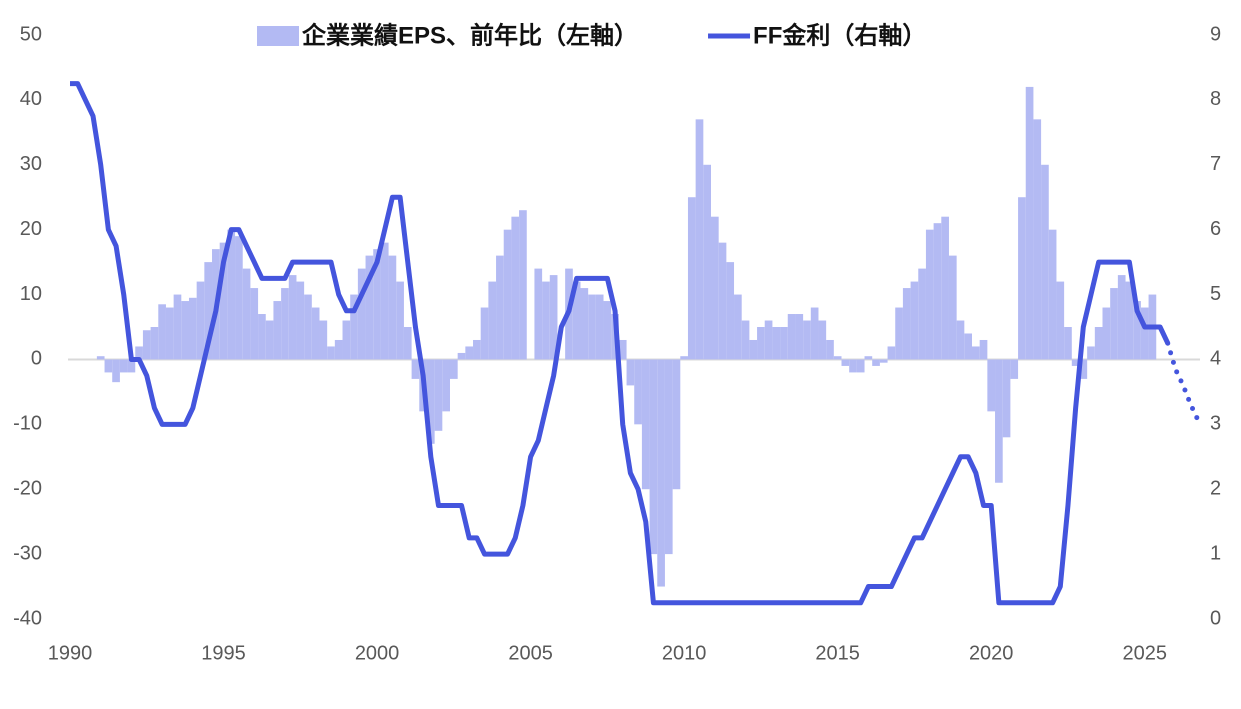  What do you see at coordinates (1215, 99) in the screenshot?
I see `y2-tick-label: 8` at bounding box center [1215, 99].